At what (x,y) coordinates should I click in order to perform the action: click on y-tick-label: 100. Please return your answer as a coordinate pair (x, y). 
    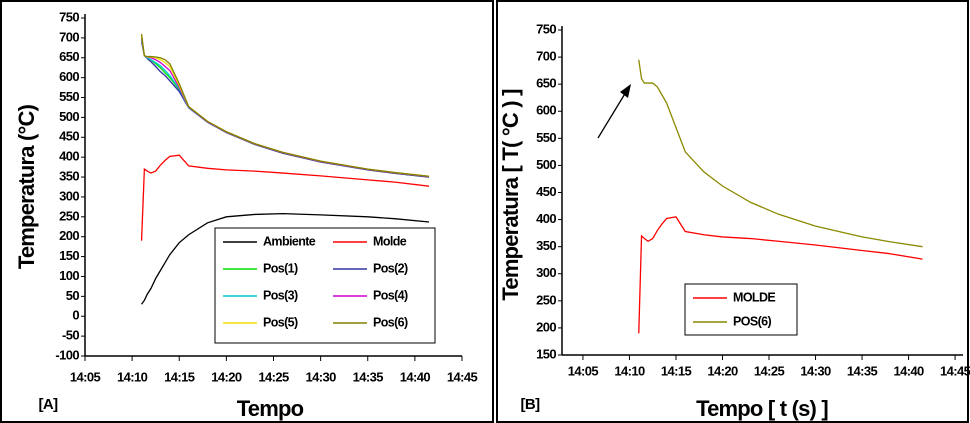
    Looking at the image, I should click on (69, 275).